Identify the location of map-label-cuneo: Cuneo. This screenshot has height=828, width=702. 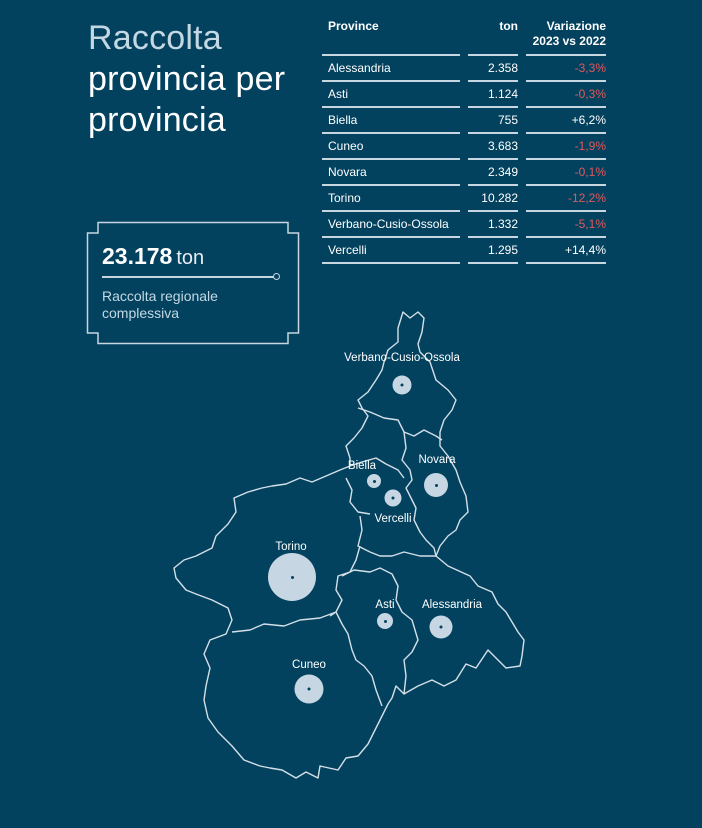
(309, 665).